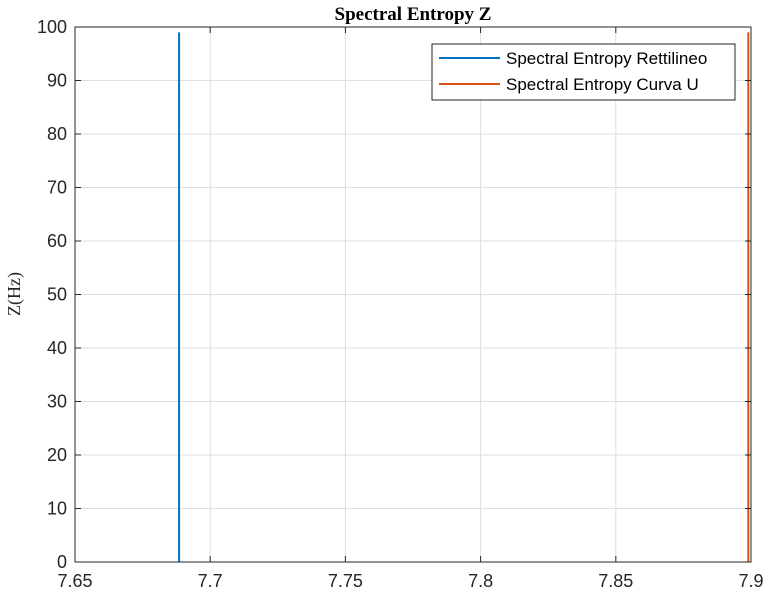 This screenshot has width=769, height=595. What do you see at coordinates (210, 581) in the screenshot?
I see `x-tick-label: 7.7` at bounding box center [210, 581].